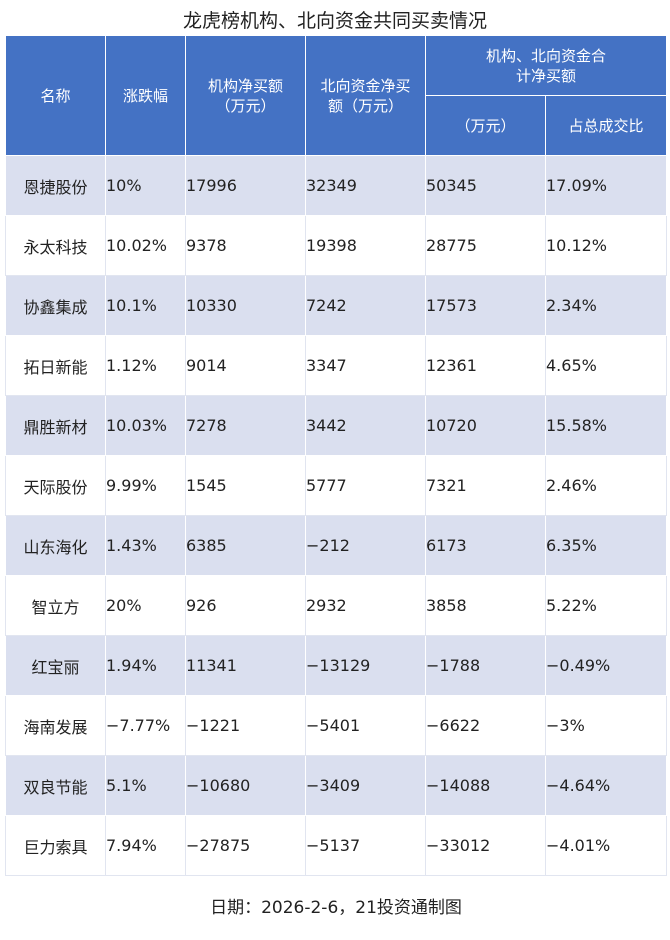 This screenshot has height=940, width=670. What do you see at coordinates (145, 305) in the screenshot?
I see `table-cell: 10.1%` at bounding box center [145, 305].